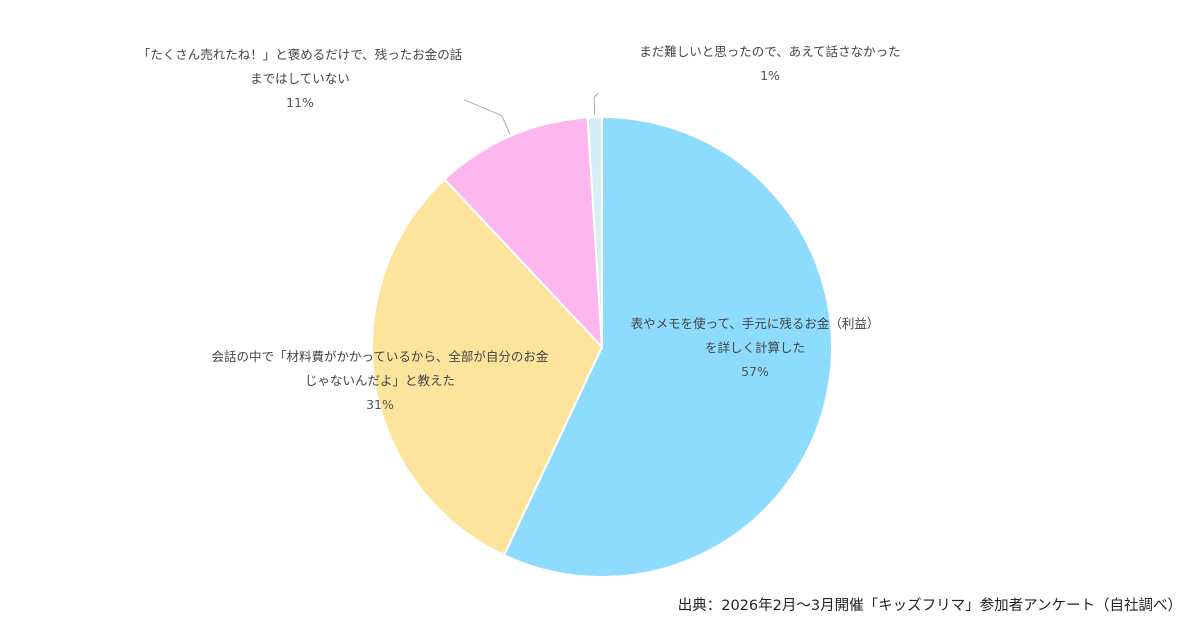  Describe the element at coordinates (594, 231) in the screenshot. I see `slice-did-not-talk` at that location.